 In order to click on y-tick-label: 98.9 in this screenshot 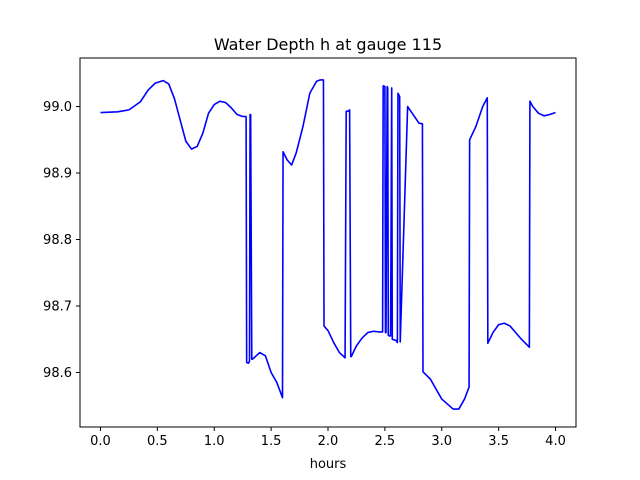, I will do `click(57, 174)`.